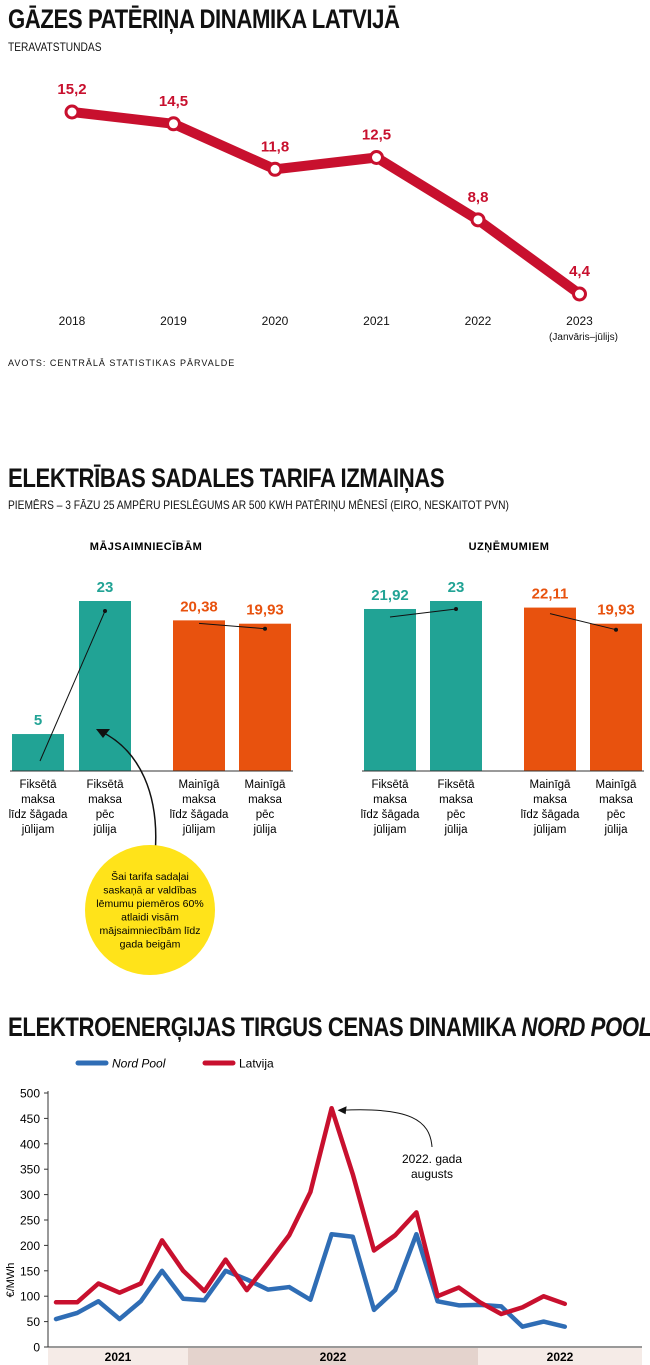 The image size is (650, 1365). Describe the element at coordinates (585, 1027) in the screenshot. I see `nordpool-title-italic: NORD POOL` at that location.